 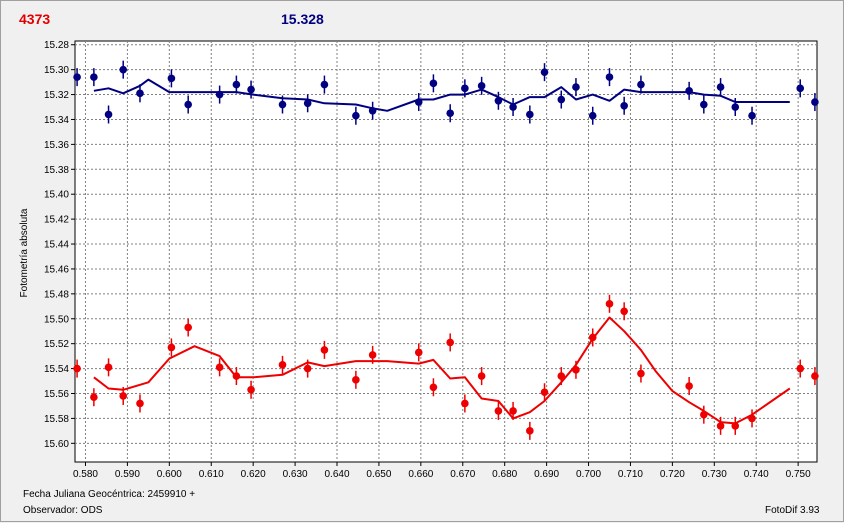 What do you see at coordinates (56, 344) in the screenshot?
I see `y-tick-label: 15.52` at bounding box center [56, 344].